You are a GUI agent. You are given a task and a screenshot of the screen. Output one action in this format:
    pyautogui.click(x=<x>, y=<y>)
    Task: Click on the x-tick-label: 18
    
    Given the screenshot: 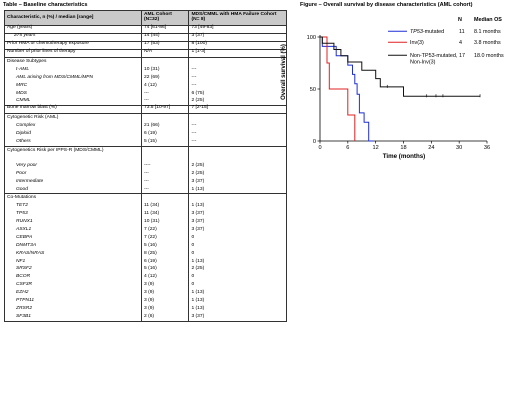 What is the action you would take?
    pyautogui.click(x=403, y=148)
    